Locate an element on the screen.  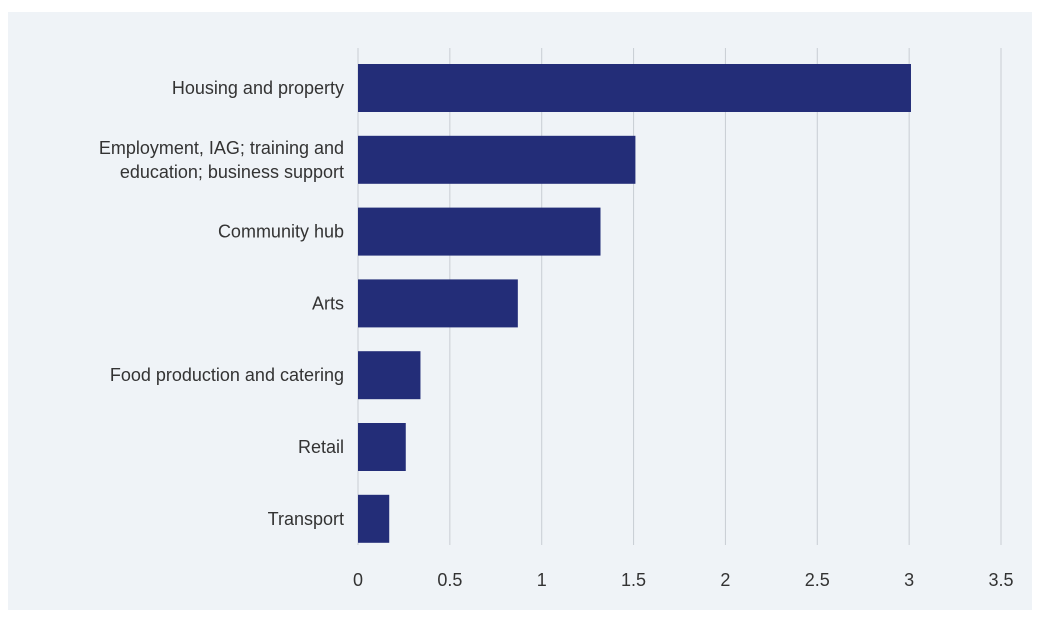
x-tick-label: 2.5 is located at coordinates (817, 580).